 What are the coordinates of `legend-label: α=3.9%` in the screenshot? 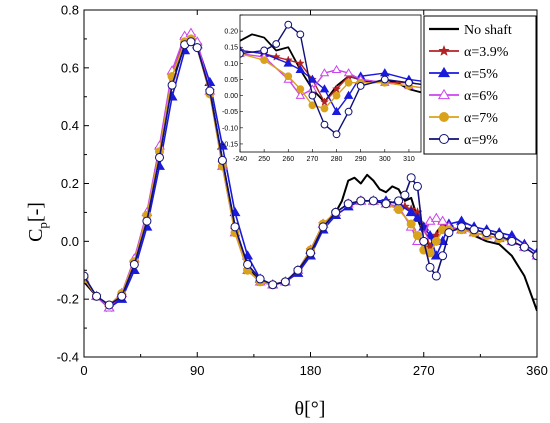 It's located at (486, 52).